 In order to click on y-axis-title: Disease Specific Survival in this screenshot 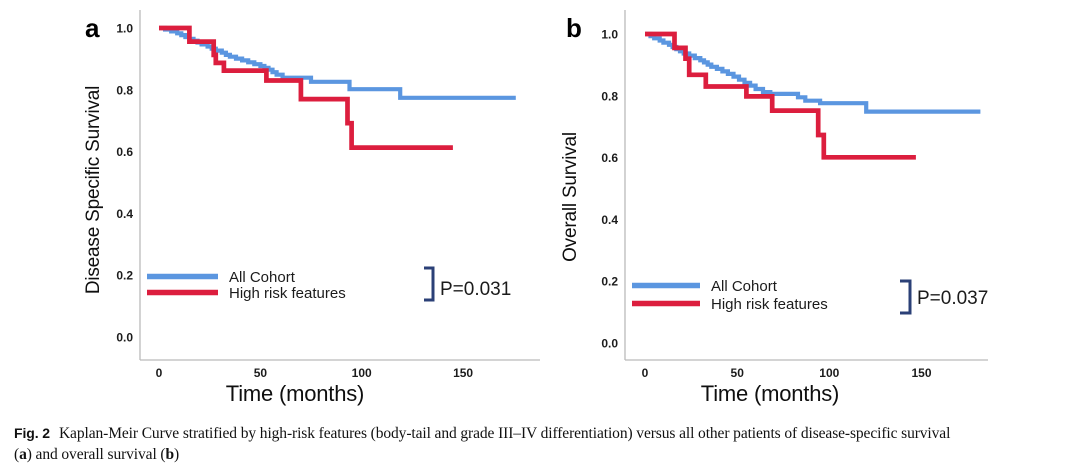, I will do `click(93, 190)`.